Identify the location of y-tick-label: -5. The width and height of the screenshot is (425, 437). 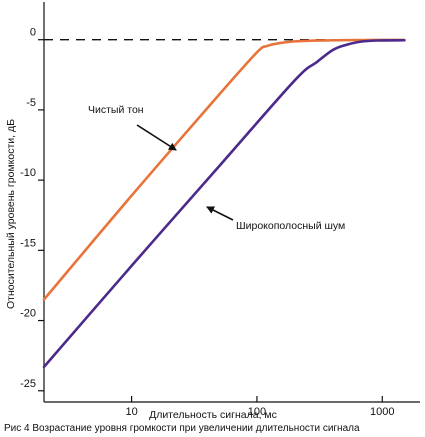
(31, 103).